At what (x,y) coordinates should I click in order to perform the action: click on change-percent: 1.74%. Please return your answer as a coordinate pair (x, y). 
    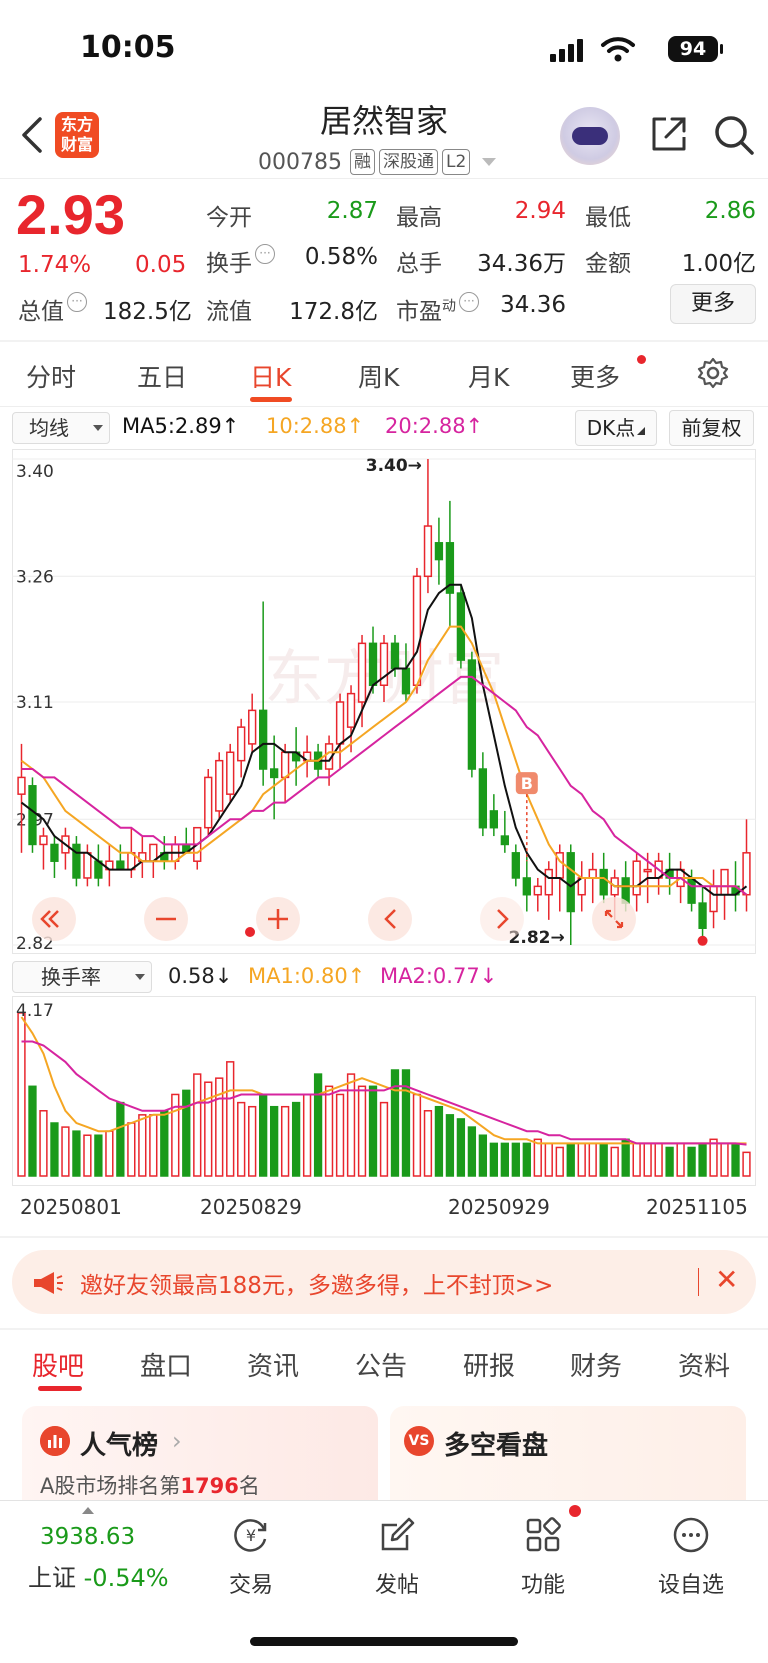
    Looking at the image, I should click on (55, 265).